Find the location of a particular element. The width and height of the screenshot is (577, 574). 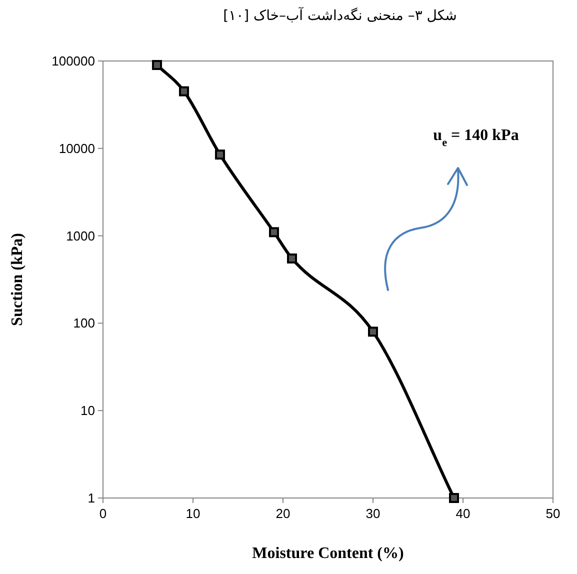

y-tick-label: 10000 is located at coordinates (76, 148).